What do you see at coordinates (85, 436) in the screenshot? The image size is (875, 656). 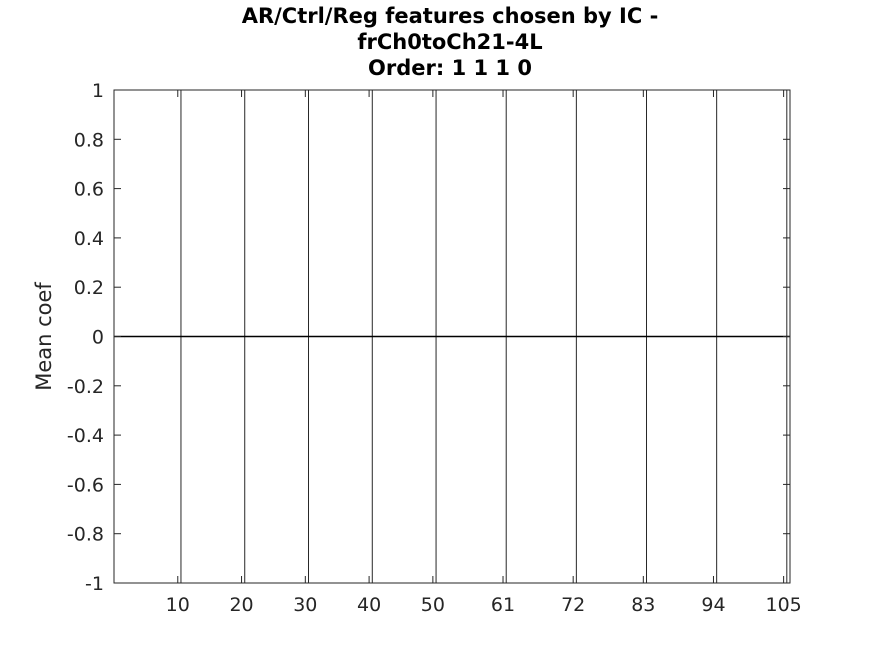 I see `y-tick-label-3: -0.4` at bounding box center [85, 436].